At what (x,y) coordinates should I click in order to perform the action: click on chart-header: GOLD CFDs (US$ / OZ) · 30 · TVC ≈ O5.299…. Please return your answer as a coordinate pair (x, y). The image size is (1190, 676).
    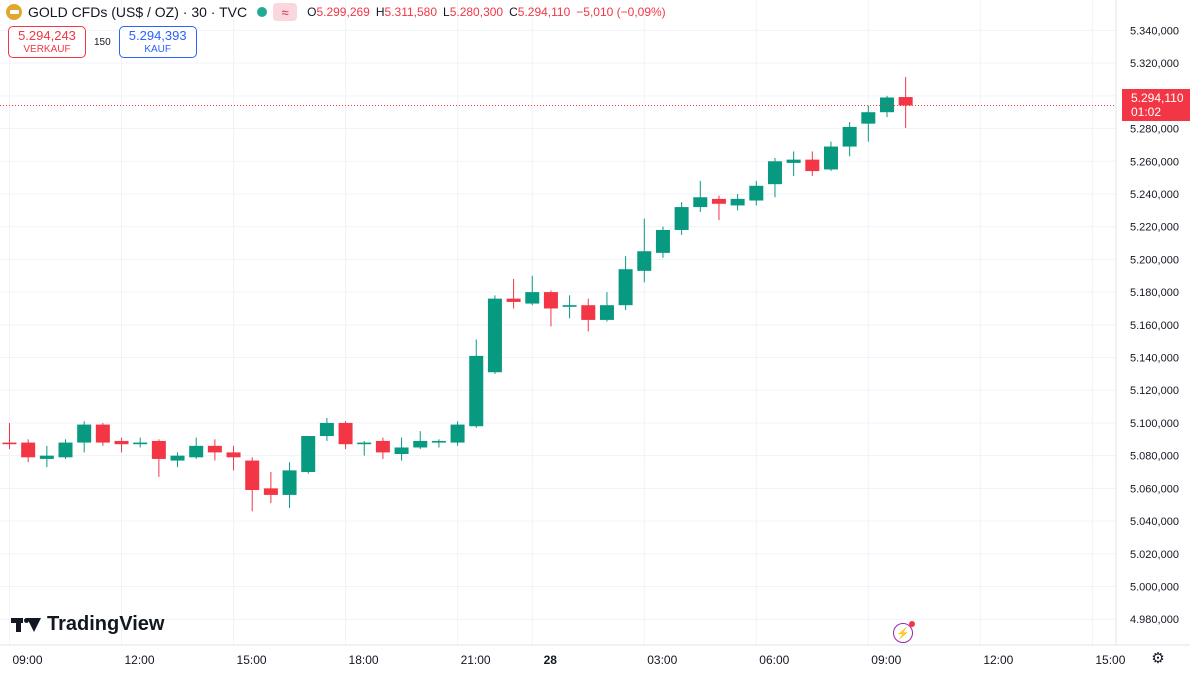
    Looking at the image, I should click on (336, 12).